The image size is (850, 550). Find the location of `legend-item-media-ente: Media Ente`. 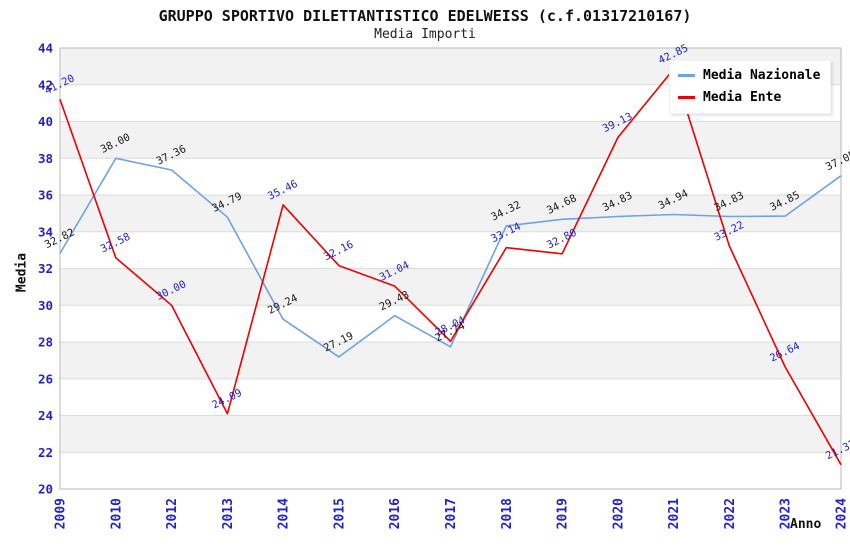

legend-item-media-ente: Media Ente is located at coordinates (750, 97).